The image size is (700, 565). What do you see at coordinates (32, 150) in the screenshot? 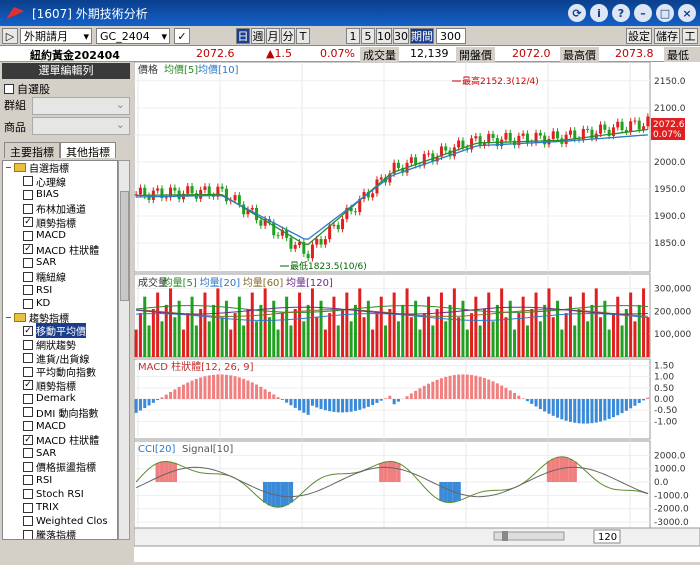
I see `tab-main-indicators: 主要指標` at bounding box center [32, 150].